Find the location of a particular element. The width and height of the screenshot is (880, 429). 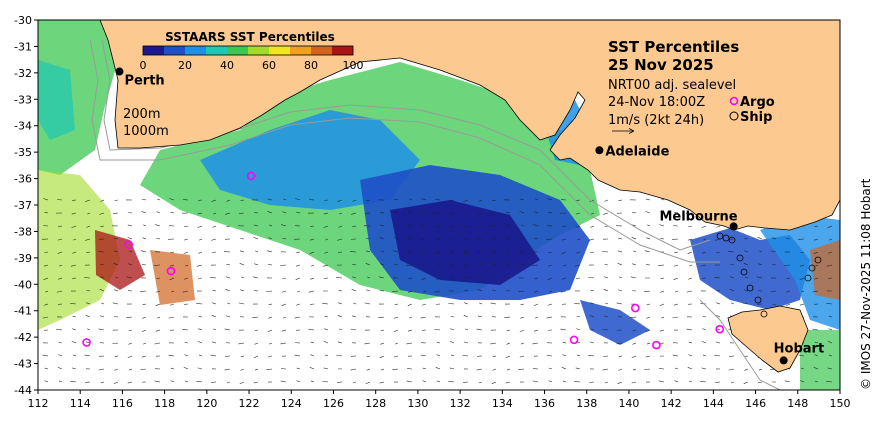

colorbar-tick-label: 20 is located at coordinates (185, 65).